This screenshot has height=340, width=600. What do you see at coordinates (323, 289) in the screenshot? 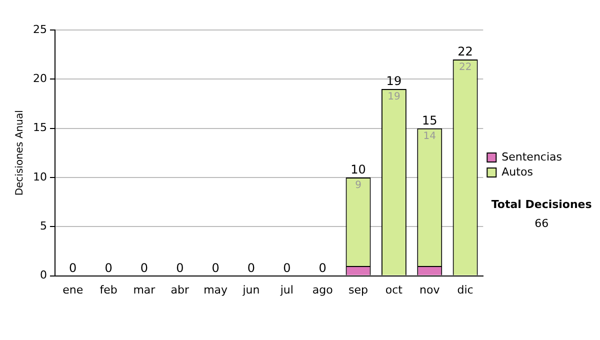
I see `x-tick-label: ago` at bounding box center [323, 289].